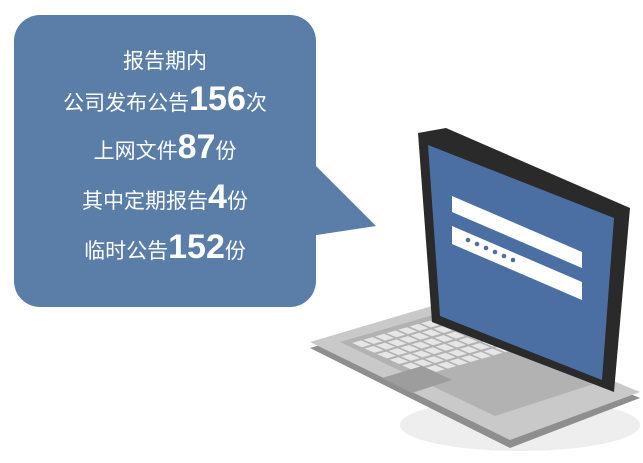 The height and width of the screenshot is (463, 643). What do you see at coordinates (136, 151) in the screenshot?
I see `line-prefix: 上网文件` at bounding box center [136, 151].